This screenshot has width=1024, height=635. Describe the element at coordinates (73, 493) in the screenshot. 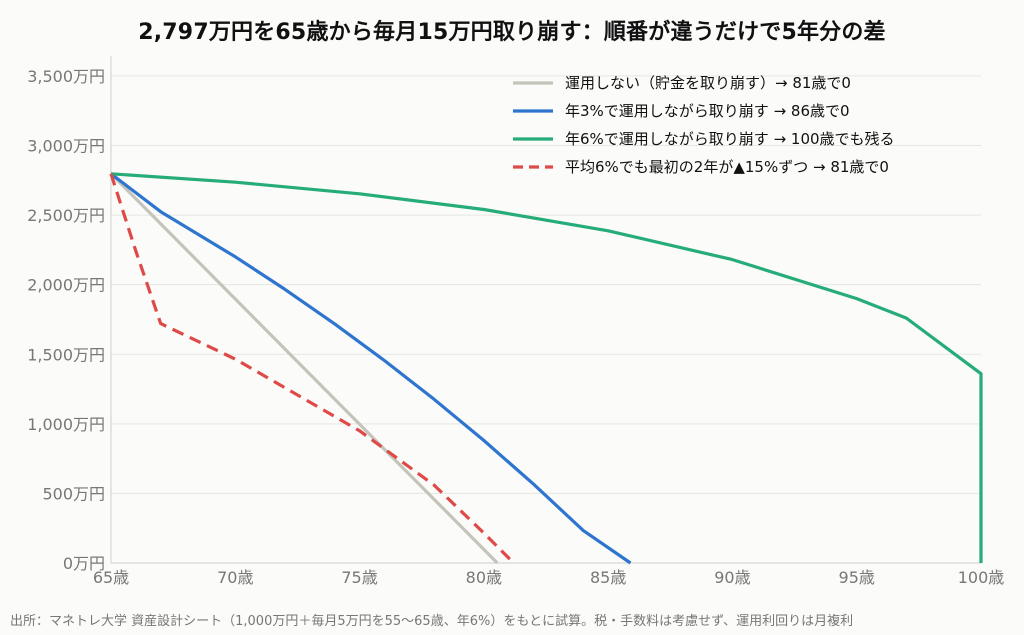

I see `y-tick-label: 500万円` at that location.